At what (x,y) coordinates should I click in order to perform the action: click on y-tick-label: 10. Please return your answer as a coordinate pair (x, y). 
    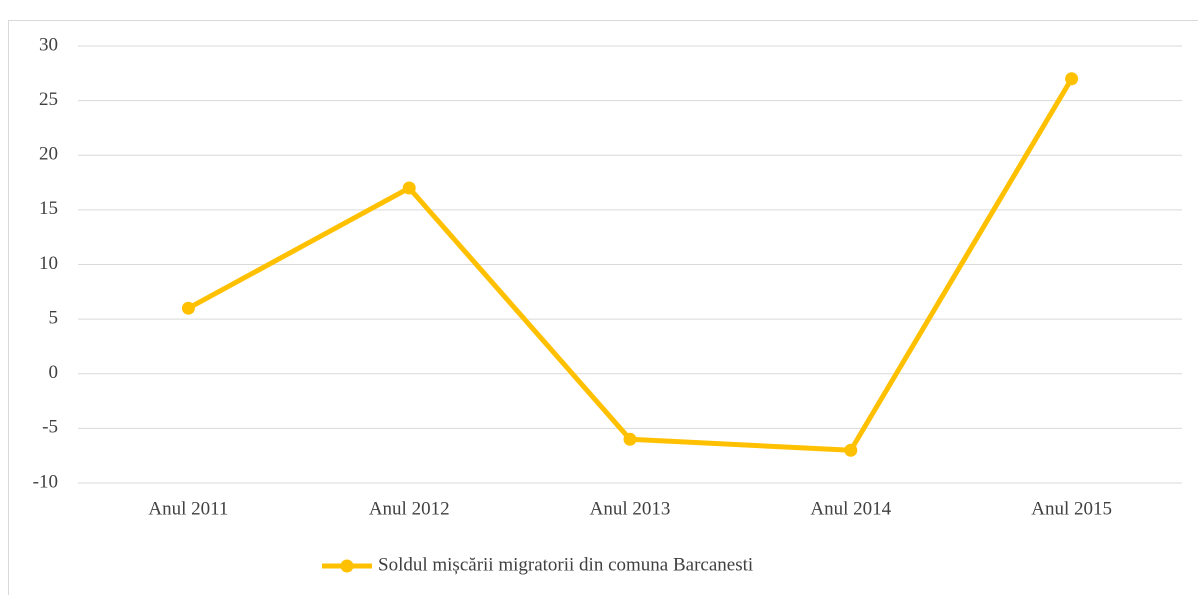
    Looking at the image, I should click on (48, 263).